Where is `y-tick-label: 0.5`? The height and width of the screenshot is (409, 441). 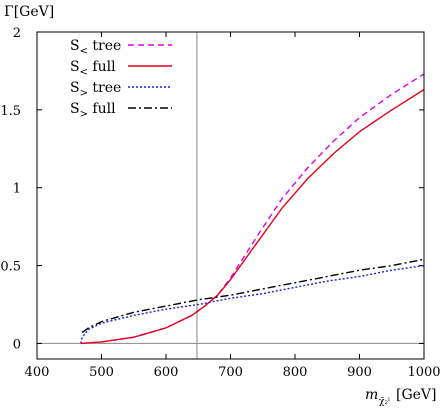
y-tick-label: 0.5 is located at coordinates (10, 267).